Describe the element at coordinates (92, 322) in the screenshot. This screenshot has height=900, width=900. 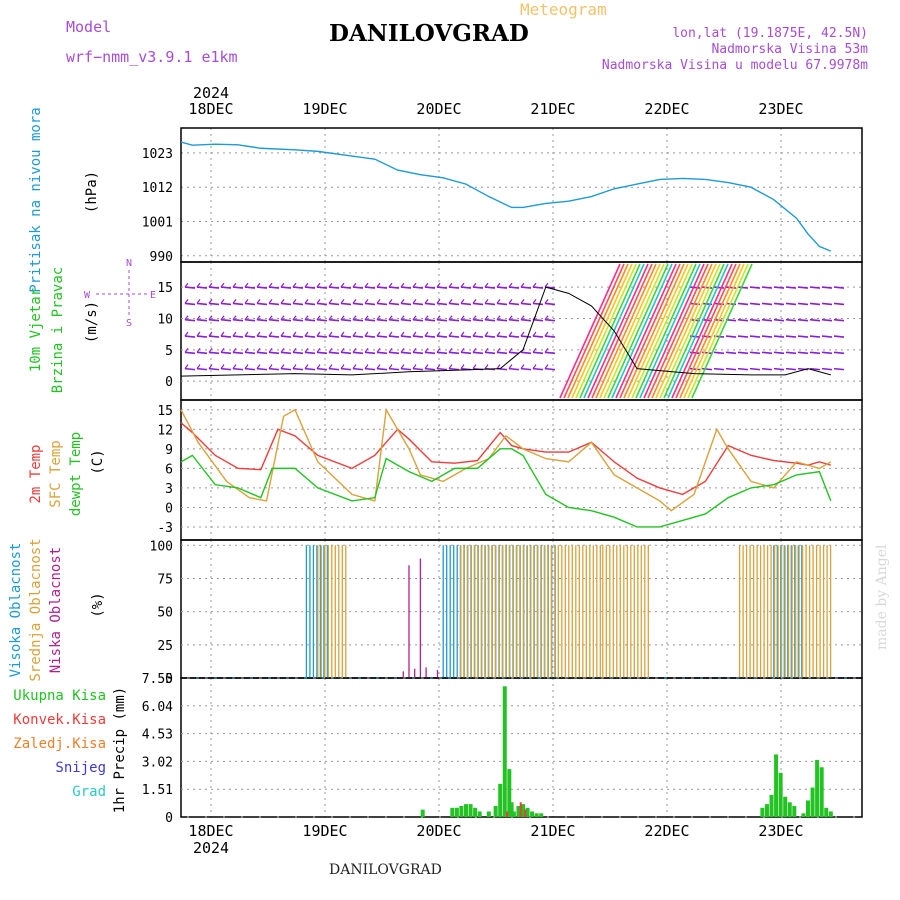
I see `wind-unit-label: (m/s)` at that location.